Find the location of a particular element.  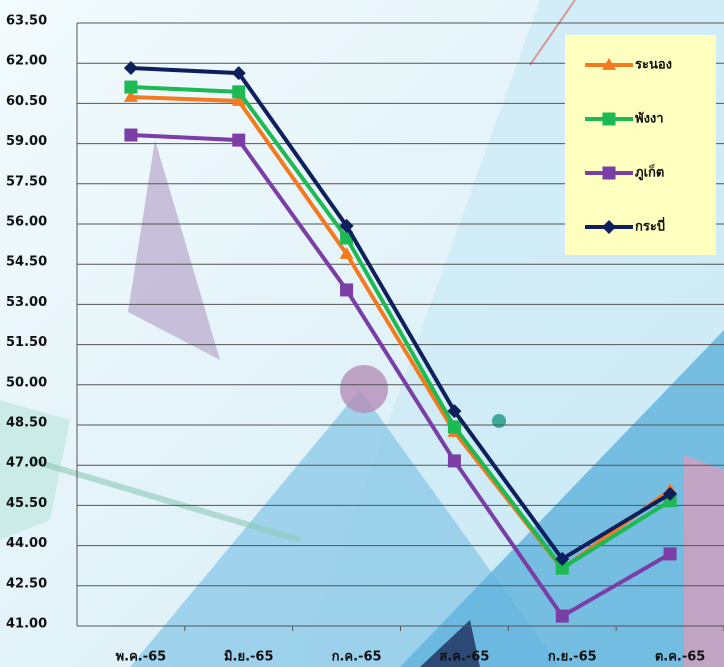

y-tick-label: 42.50 is located at coordinates (26, 583).